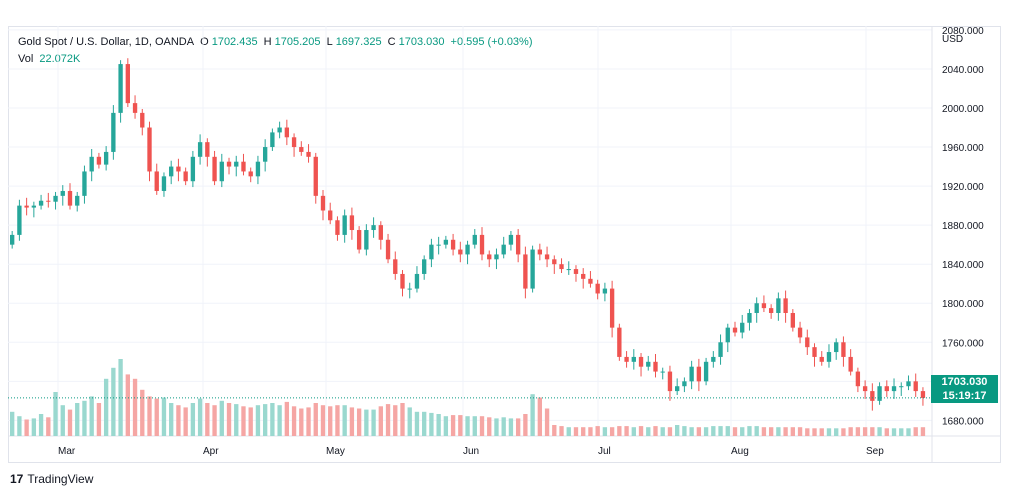 This screenshot has height=498, width=1012. What do you see at coordinates (963, 148) in the screenshot?
I see `price-tick-label: 1960.000` at bounding box center [963, 148].